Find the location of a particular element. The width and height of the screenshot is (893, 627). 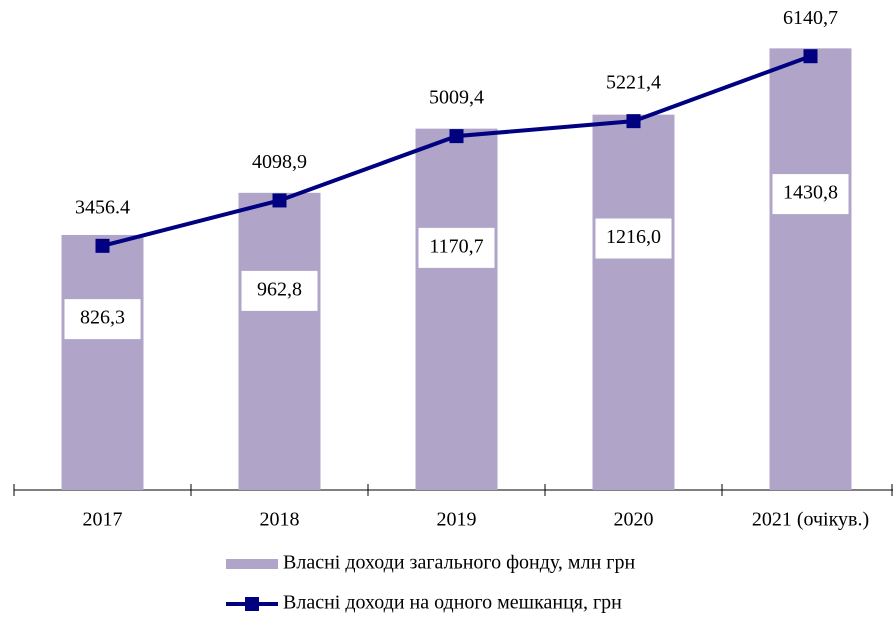

data-label: 1430,8 is located at coordinates (810, 193).